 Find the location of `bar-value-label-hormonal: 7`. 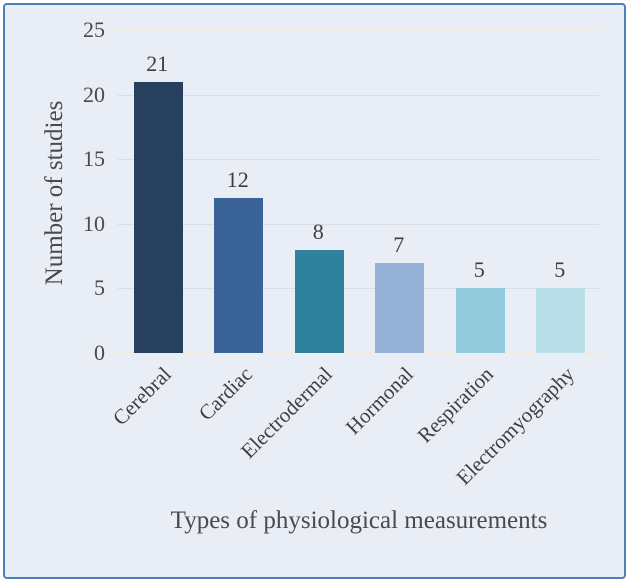

bar-value-label-hormonal: 7 is located at coordinates (399, 244).